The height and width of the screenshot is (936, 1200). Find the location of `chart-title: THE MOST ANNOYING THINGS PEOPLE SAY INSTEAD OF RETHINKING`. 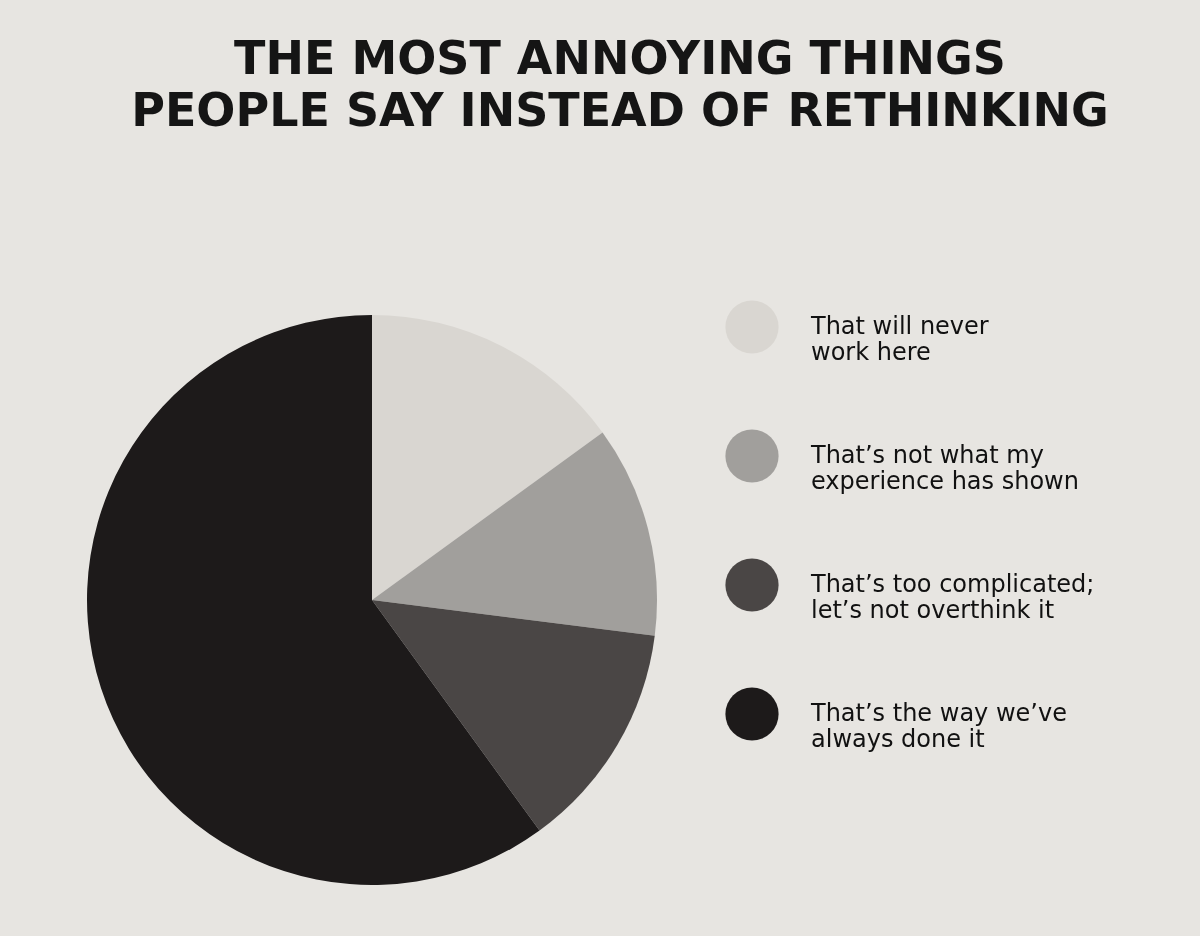

chart-title: THE MOST ANNOYING THINGS PEOPLE SAY INSTEAD OF RETHINKING is located at coordinates (620, 84).